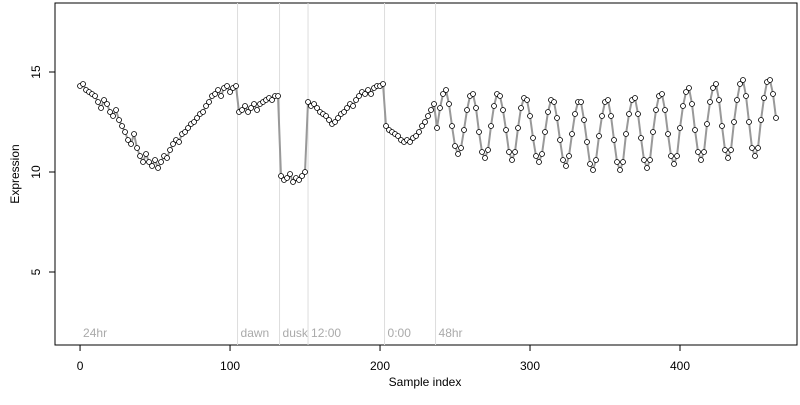 The height and width of the screenshot is (405, 800). I want to click on x-tick-label: 300, so click(530, 366).